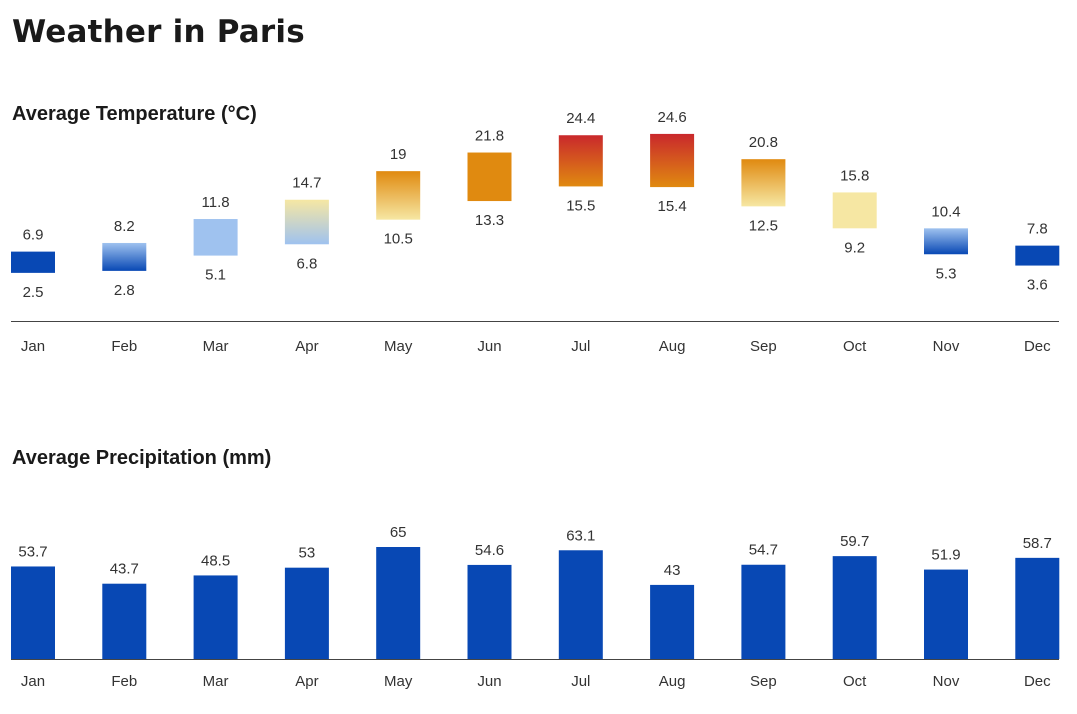  Describe the element at coordinates (306, 681) in the screenshot. I see `precipitation-month-tick-label: Apr` at that location.